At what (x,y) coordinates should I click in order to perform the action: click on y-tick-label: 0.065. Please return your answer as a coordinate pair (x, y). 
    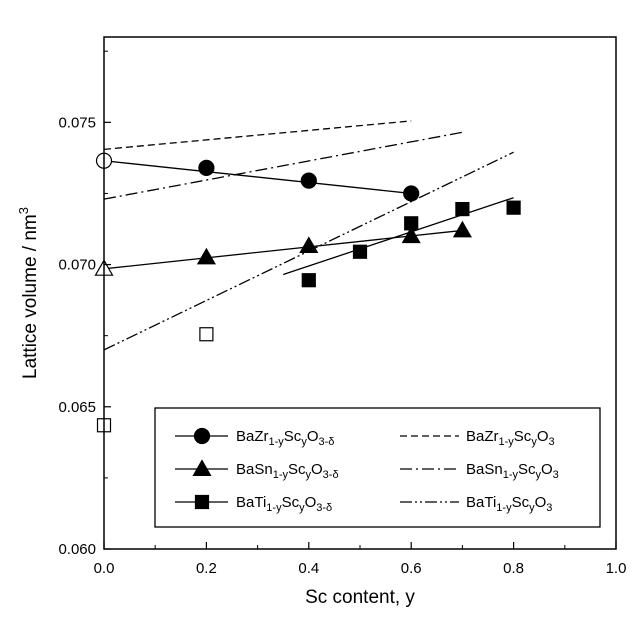
    Looking at the image, I should click on (77, 407).